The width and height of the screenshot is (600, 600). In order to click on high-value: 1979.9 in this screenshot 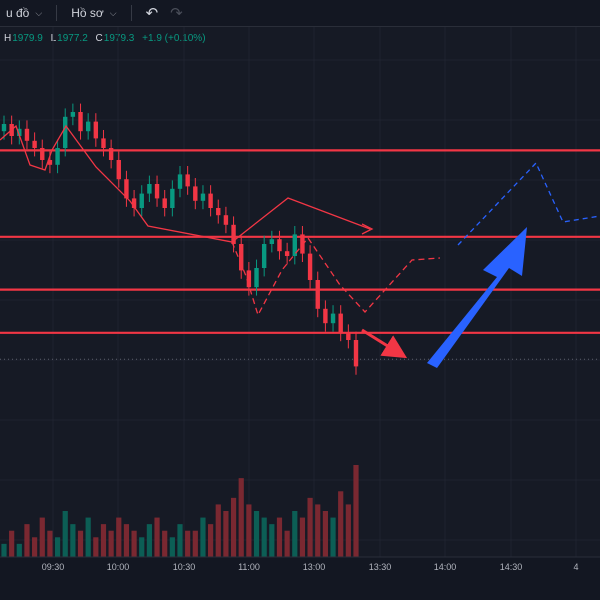, I will do `click(27, 38)`.